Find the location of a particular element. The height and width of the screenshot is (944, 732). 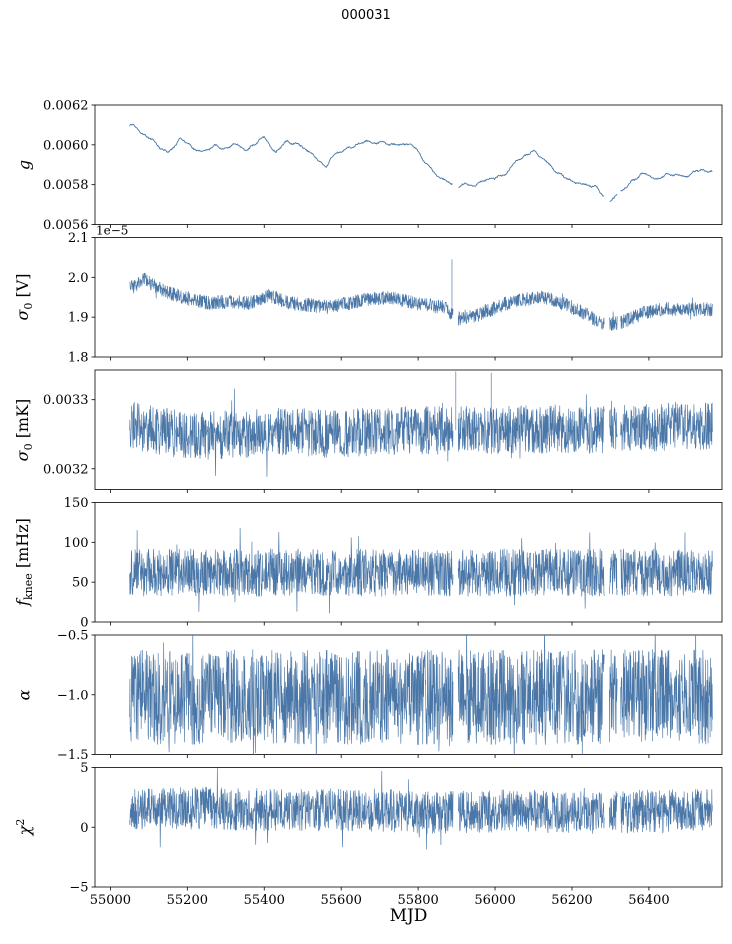

ylabel-chi2: χ2 is located at coordinates (24, 827).